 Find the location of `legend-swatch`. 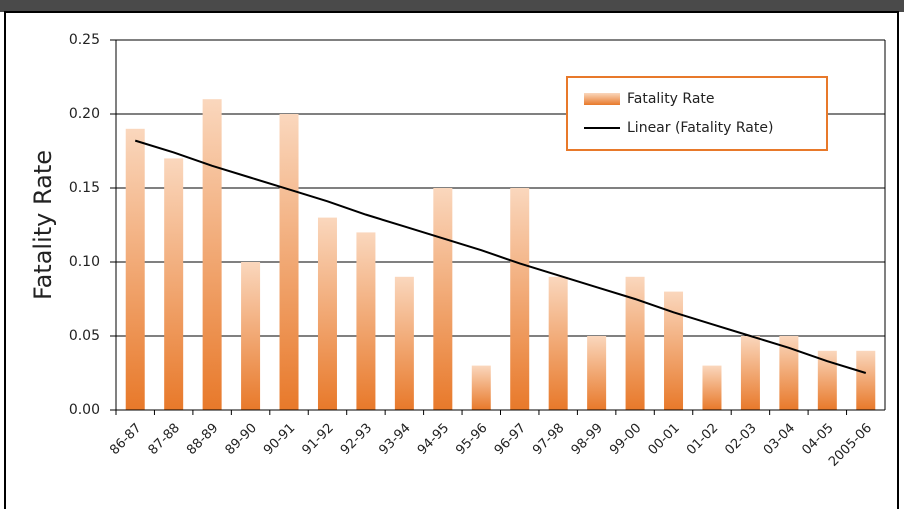

legend-swatch is located at coordinates (602, 99).